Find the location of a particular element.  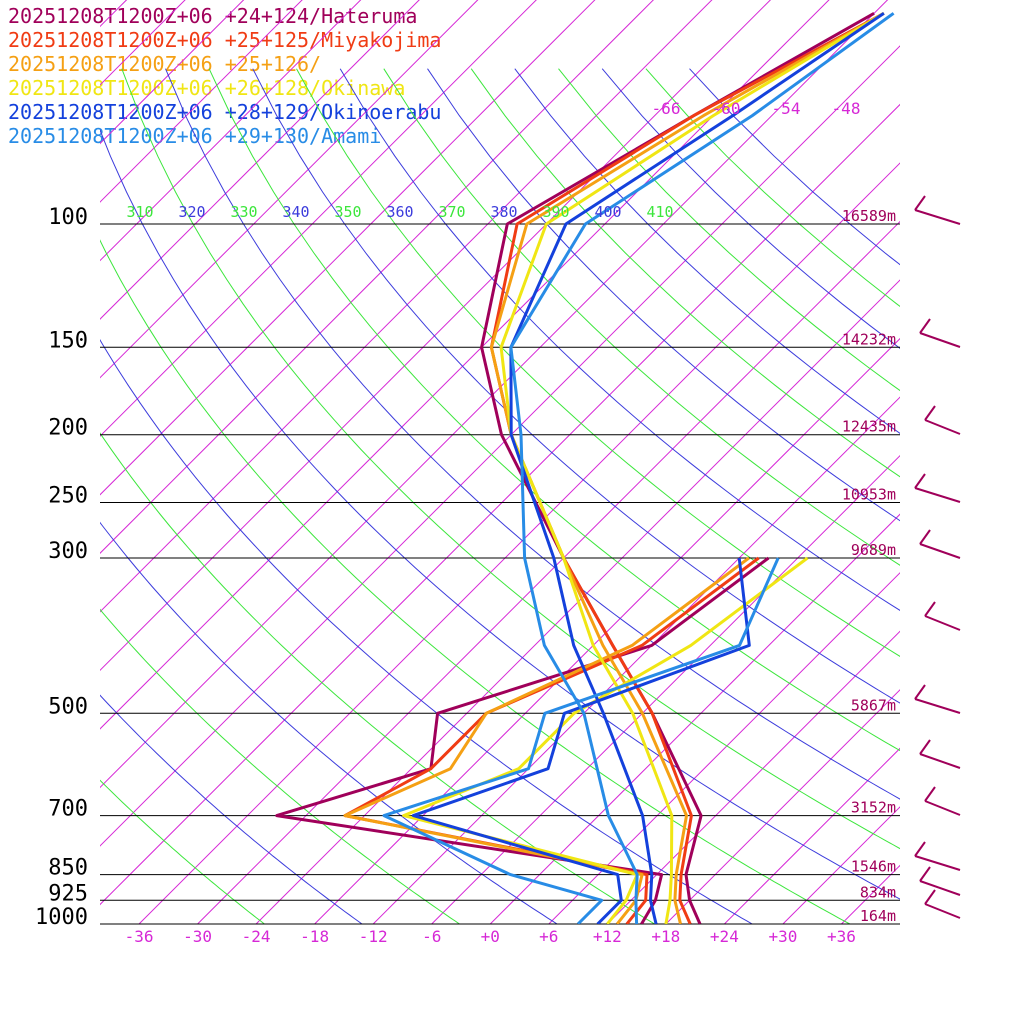

height-label: 5867m is located at coordinates (873, 705).